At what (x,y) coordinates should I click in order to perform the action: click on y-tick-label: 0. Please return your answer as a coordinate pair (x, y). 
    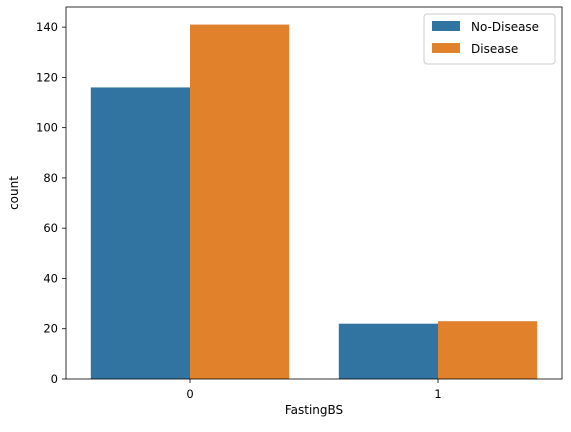
    Looking at the image, I should click on (54, 379).